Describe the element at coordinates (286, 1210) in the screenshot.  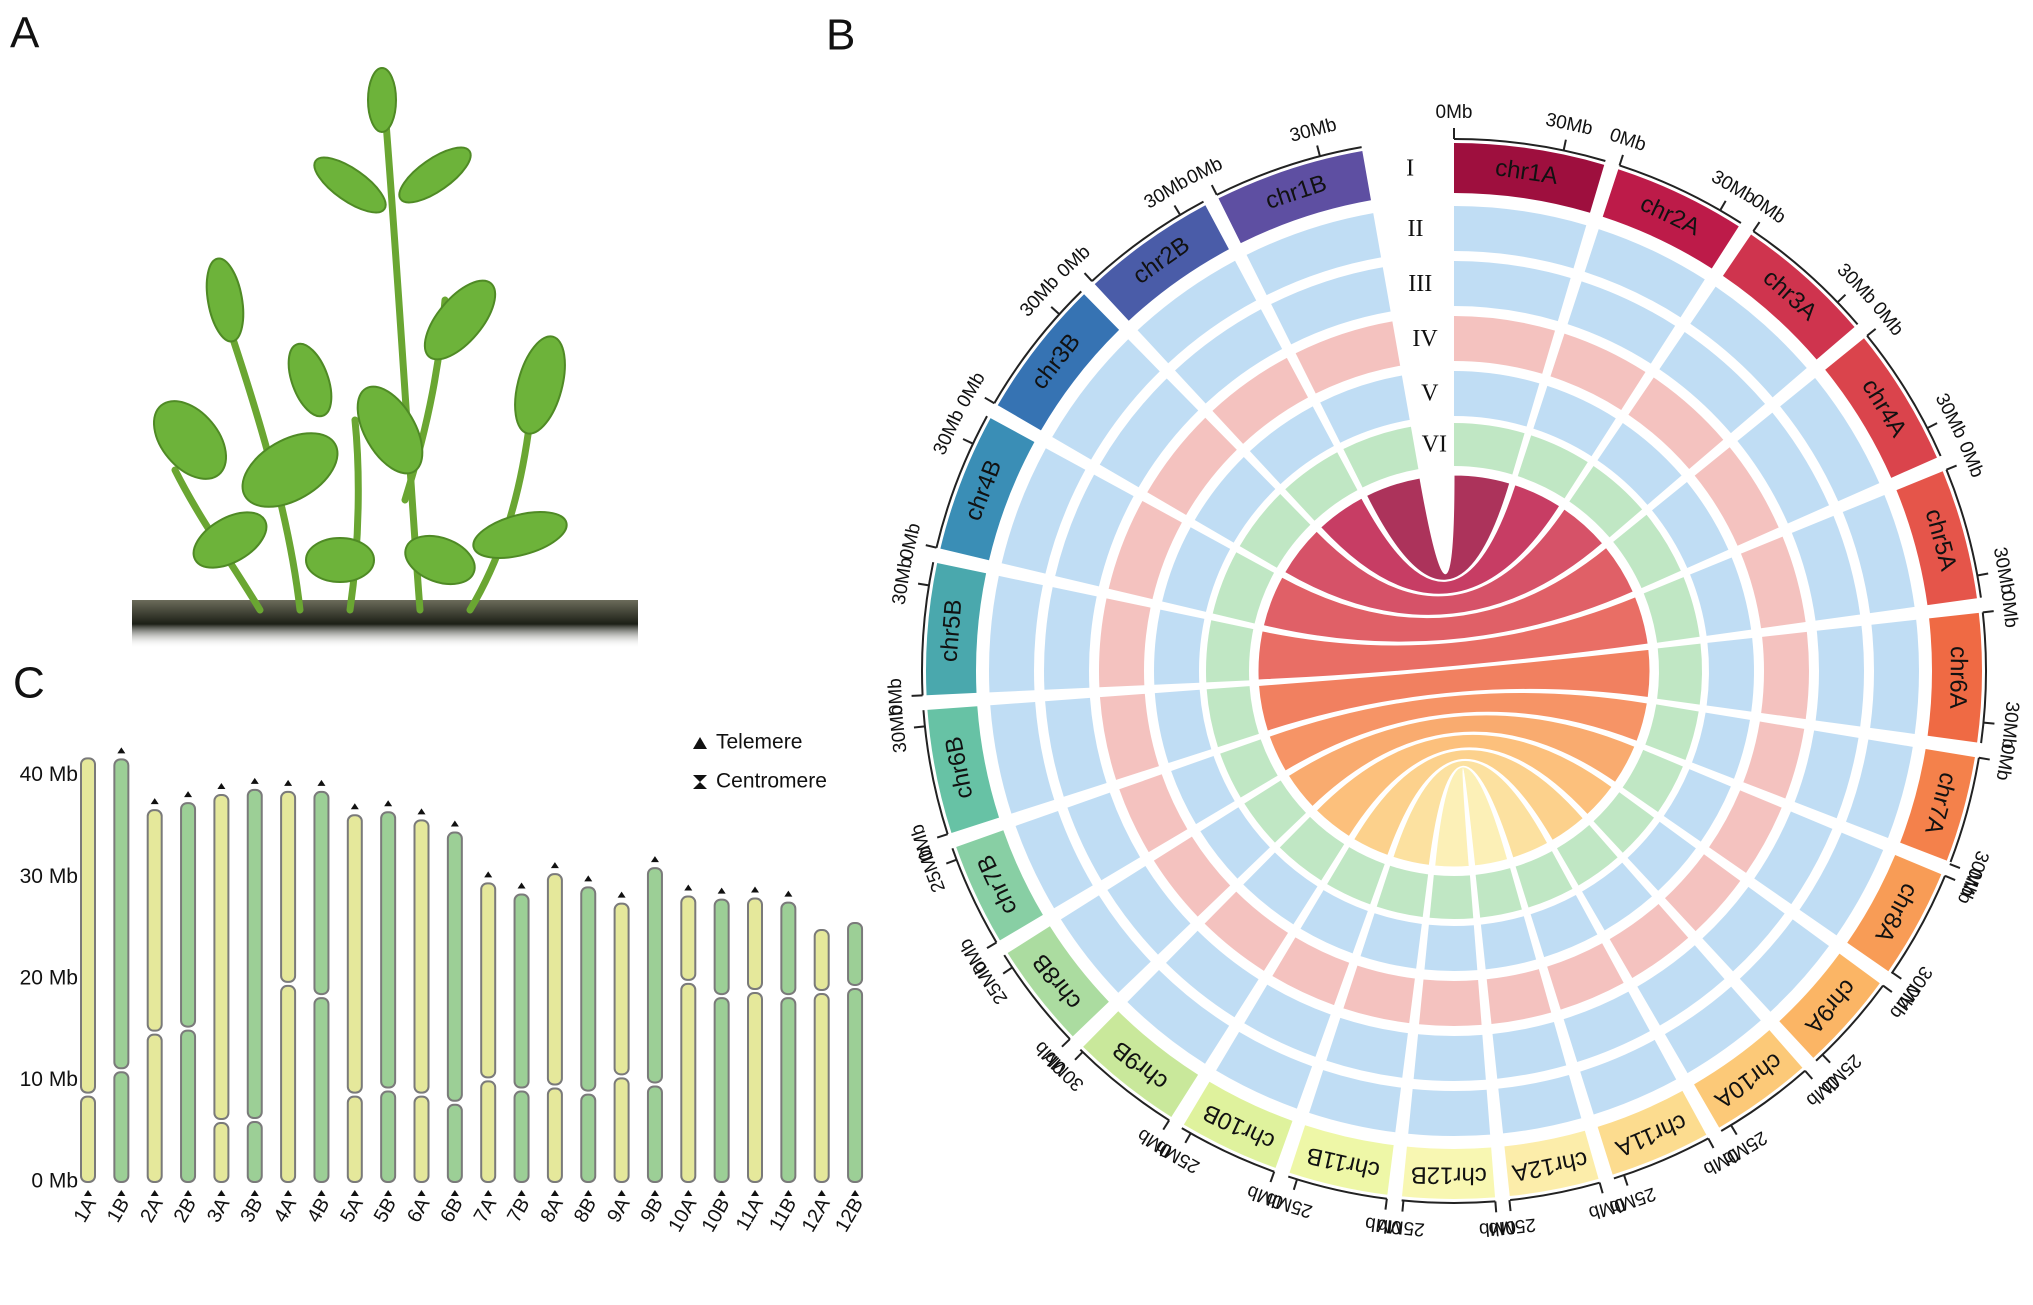
I see `x-tick-label: 4A` at that location.